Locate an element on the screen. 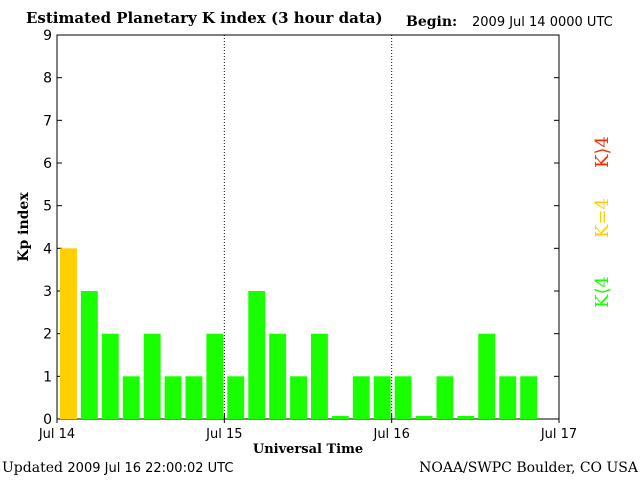  begin-label: Begin: is located at coordinates (432, 22).